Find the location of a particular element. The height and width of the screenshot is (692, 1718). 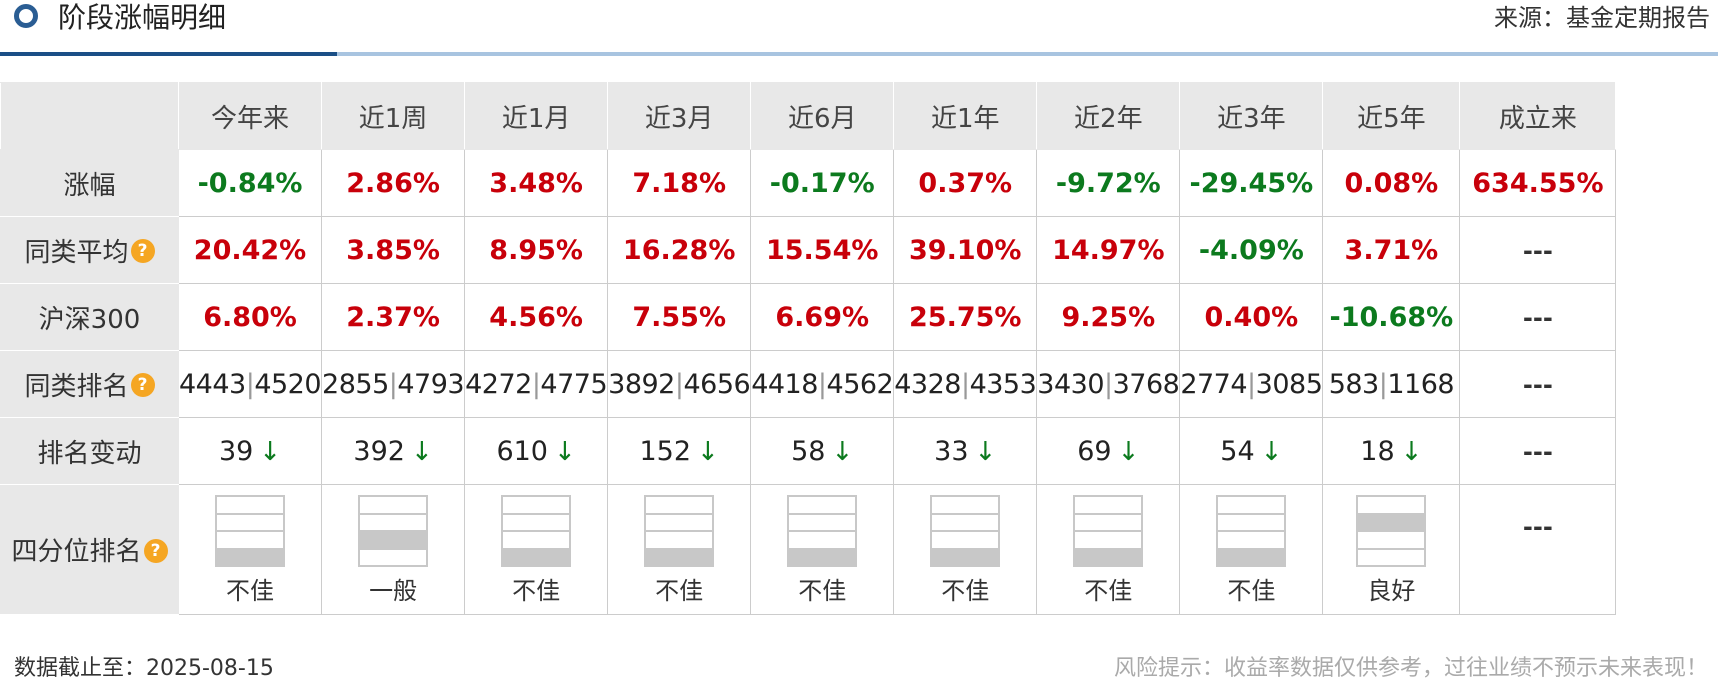

percent-value: -29.45% is located at coordinates (1251, 183).